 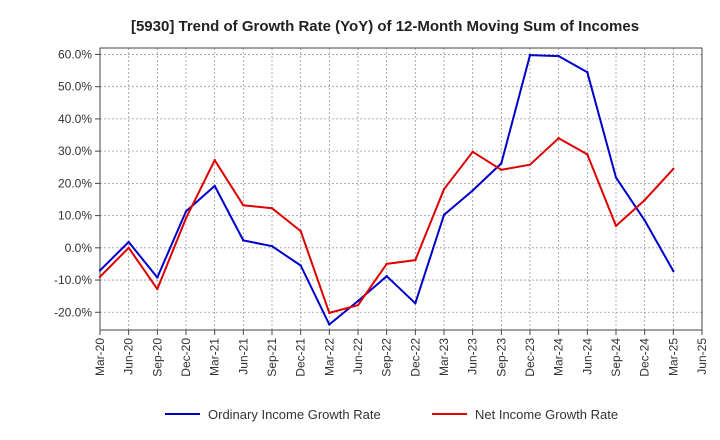 I want to click on x-tick-label: Mar-20, so click(x=100, y=357).